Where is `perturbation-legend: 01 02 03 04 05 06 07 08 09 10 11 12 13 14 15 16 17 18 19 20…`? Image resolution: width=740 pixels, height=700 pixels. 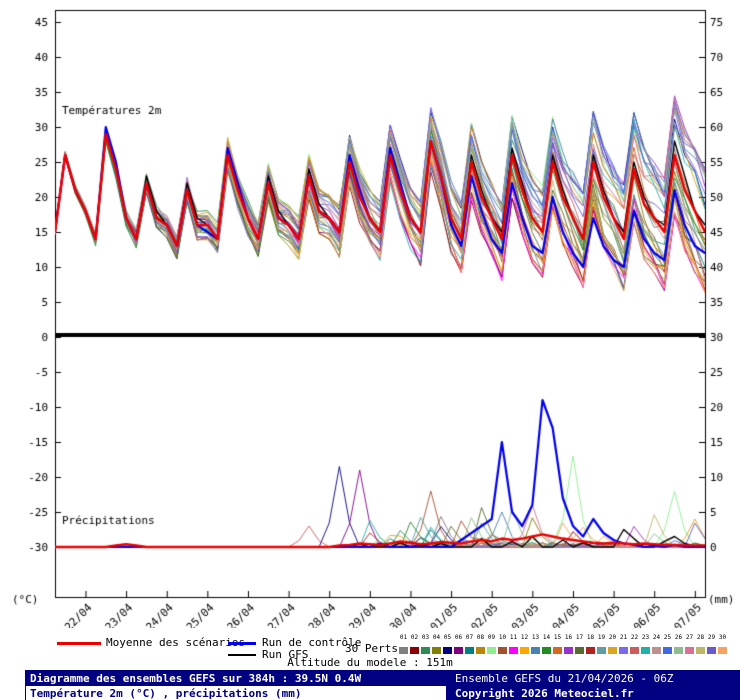 perturbation-legend: 01 02 03 04 05 06 07 08 09 10 11 12 13 14 15 16 17 18 19 20… is located at coordinates (566, 648).